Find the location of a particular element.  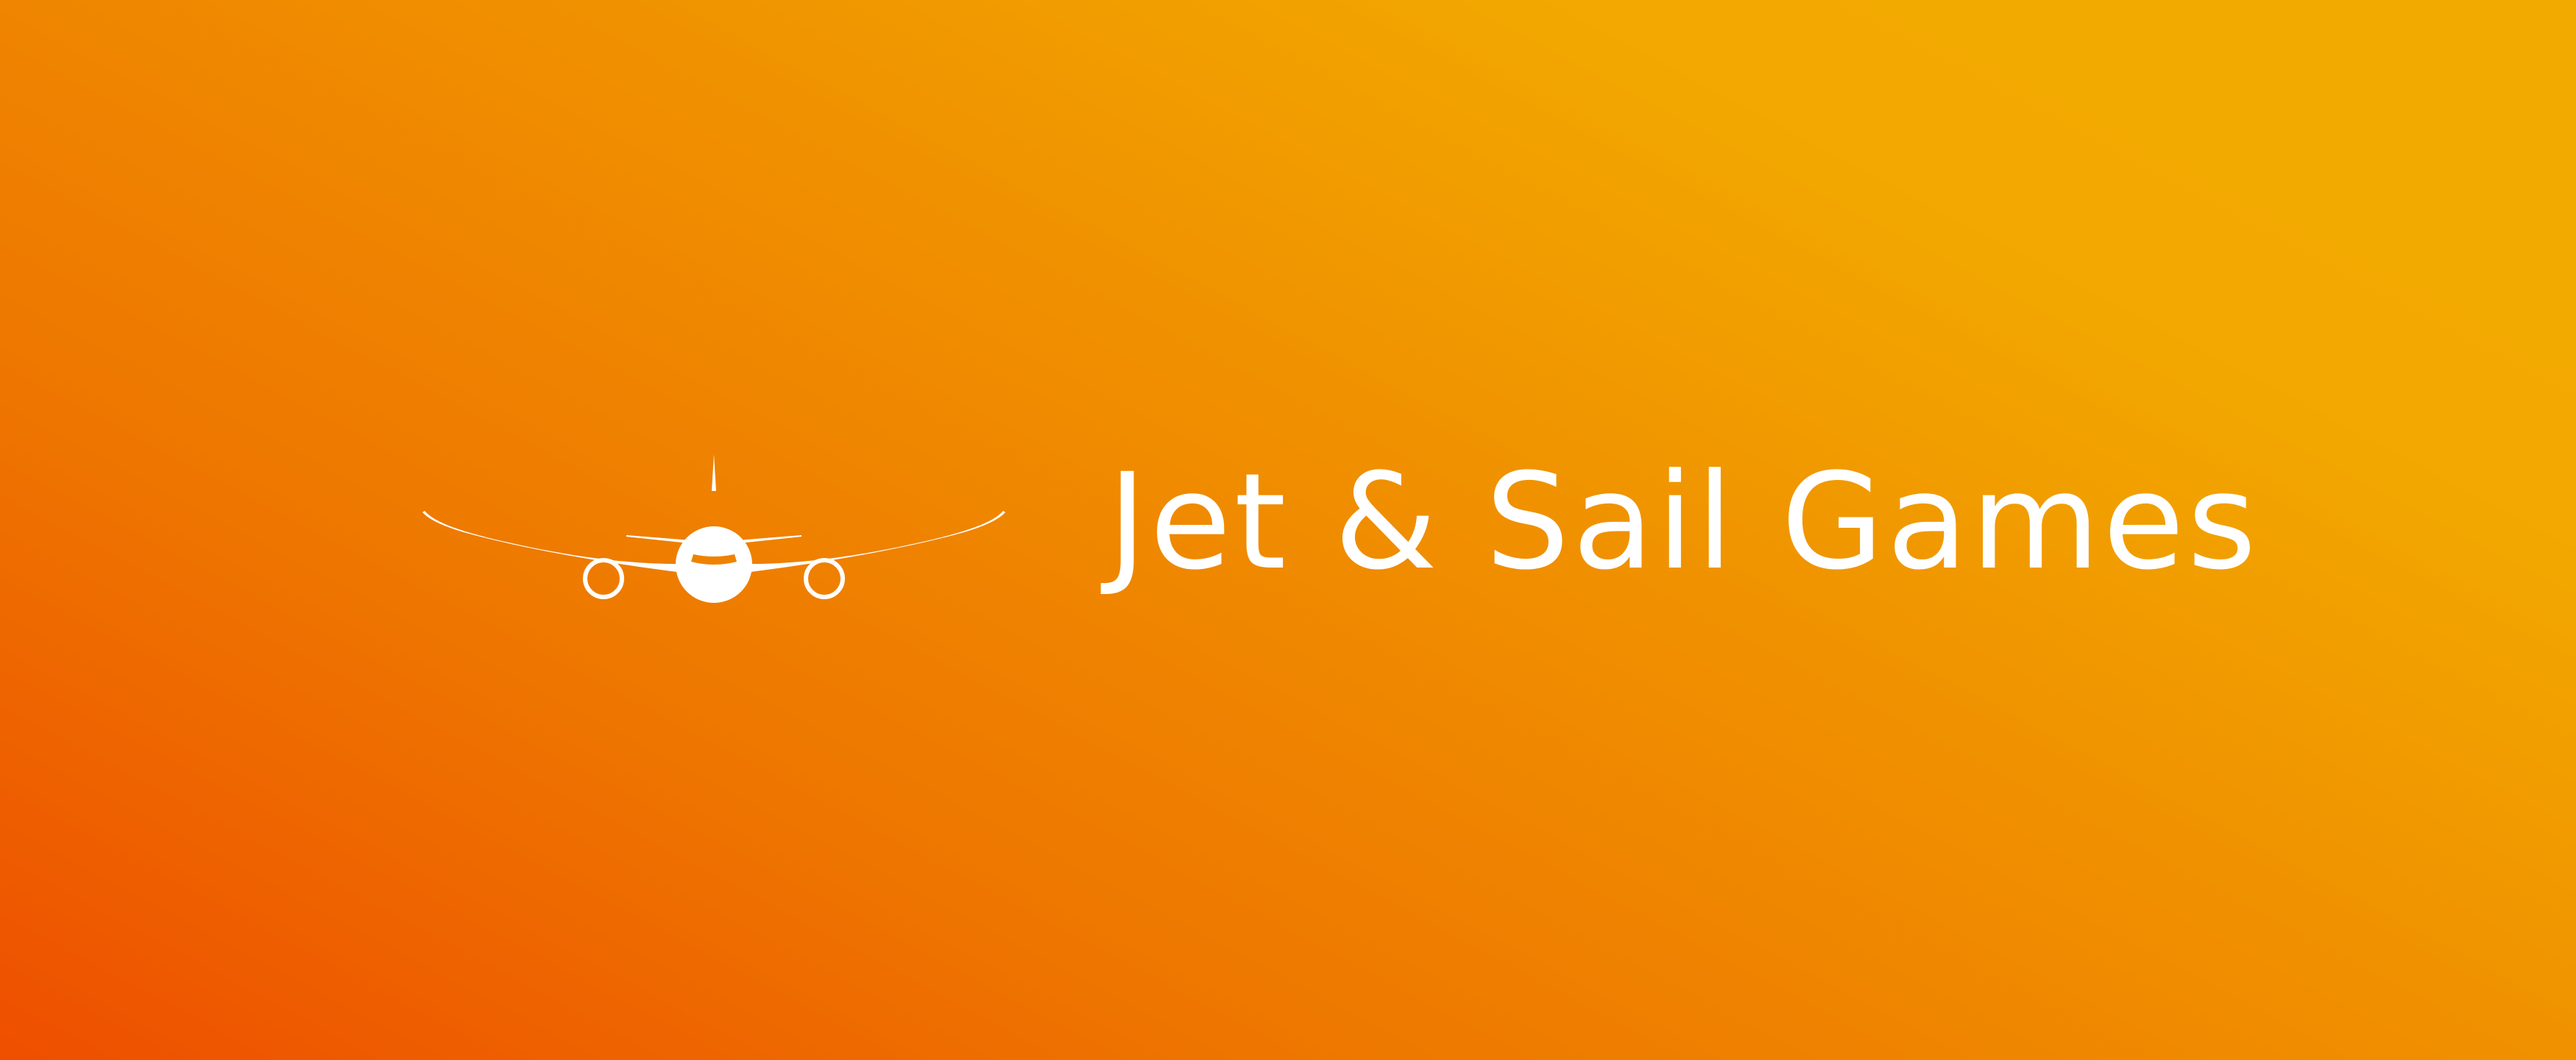

brand-title: Jet & Sail Games is located at coordinates (1684, 522).